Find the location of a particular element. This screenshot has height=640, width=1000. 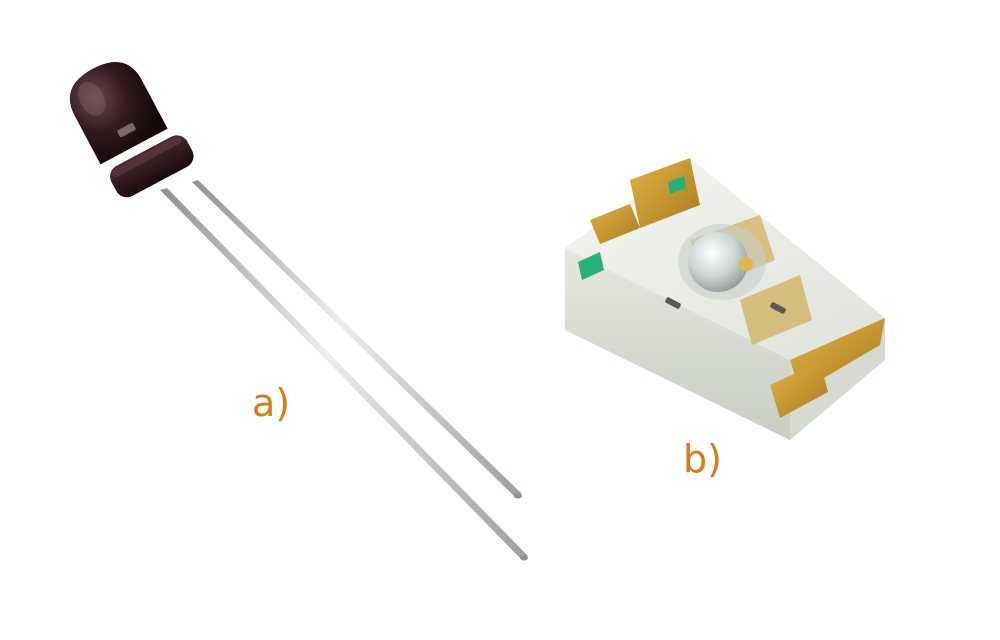

gold-pad-top is located at coordinates (665, 193).